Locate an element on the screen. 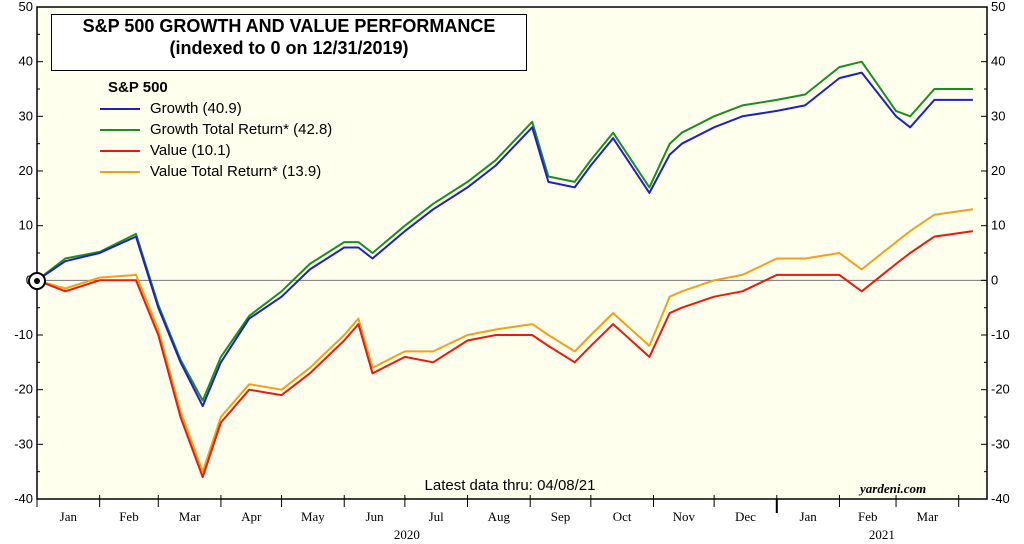  month-label: Apr is located at coordinates (251, 516).